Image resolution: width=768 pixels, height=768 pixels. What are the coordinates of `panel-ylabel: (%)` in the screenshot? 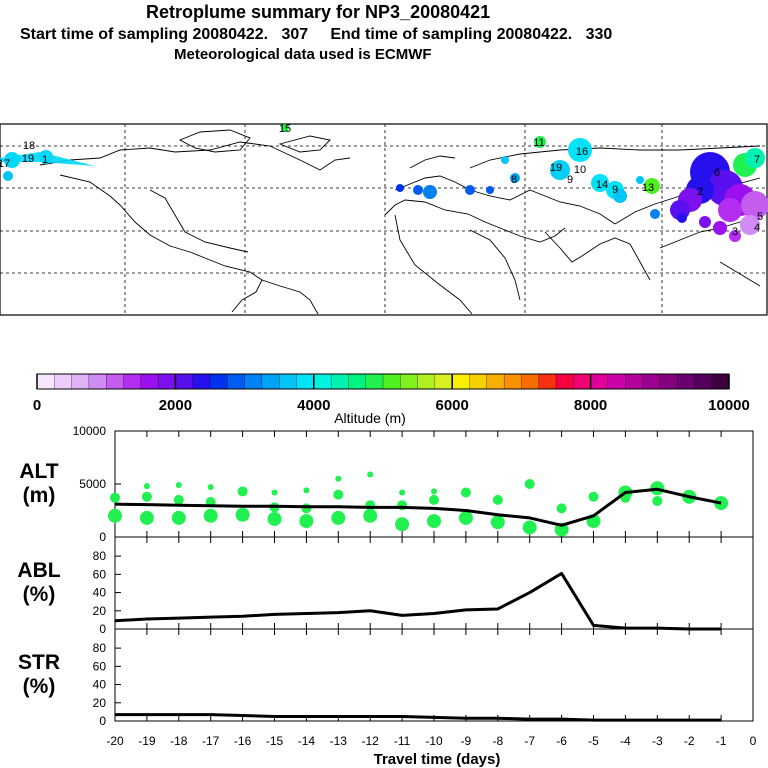 It's located at (39, 686).